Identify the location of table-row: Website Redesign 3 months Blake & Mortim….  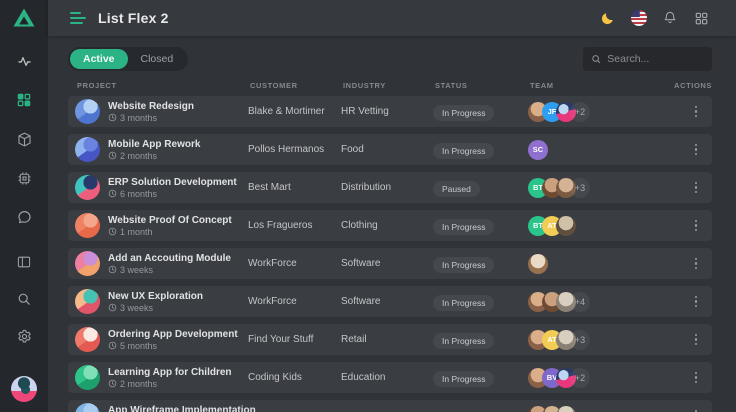
(390, 111).